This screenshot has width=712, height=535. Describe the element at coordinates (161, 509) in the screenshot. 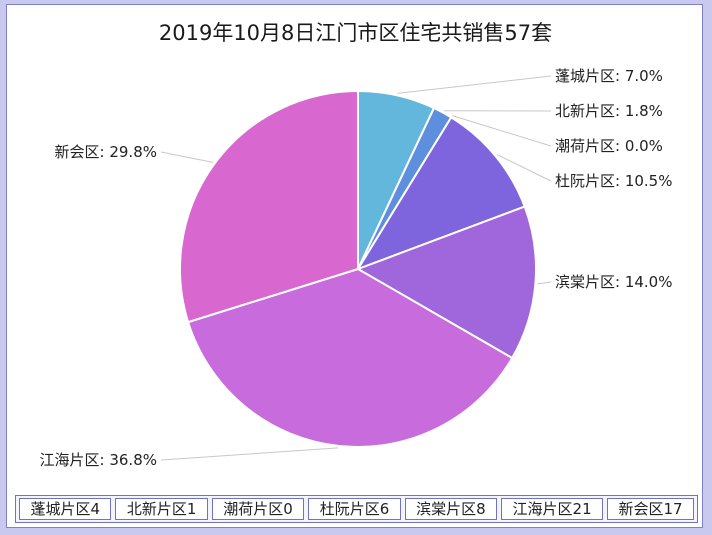

I see `legend-item-2: 北新片区1` at that location.